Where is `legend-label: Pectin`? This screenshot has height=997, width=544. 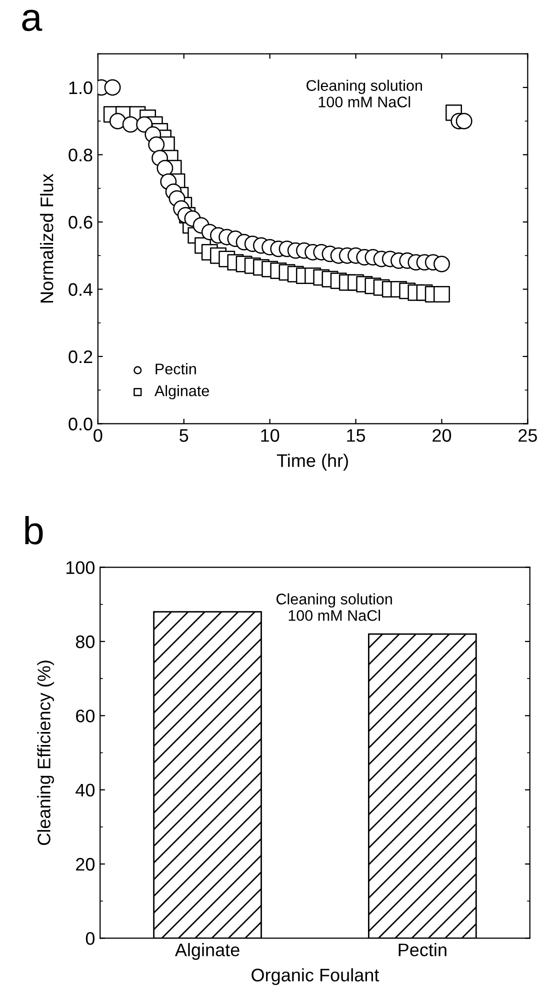 legend-label: Pectin is located at coordinates (176, 368).